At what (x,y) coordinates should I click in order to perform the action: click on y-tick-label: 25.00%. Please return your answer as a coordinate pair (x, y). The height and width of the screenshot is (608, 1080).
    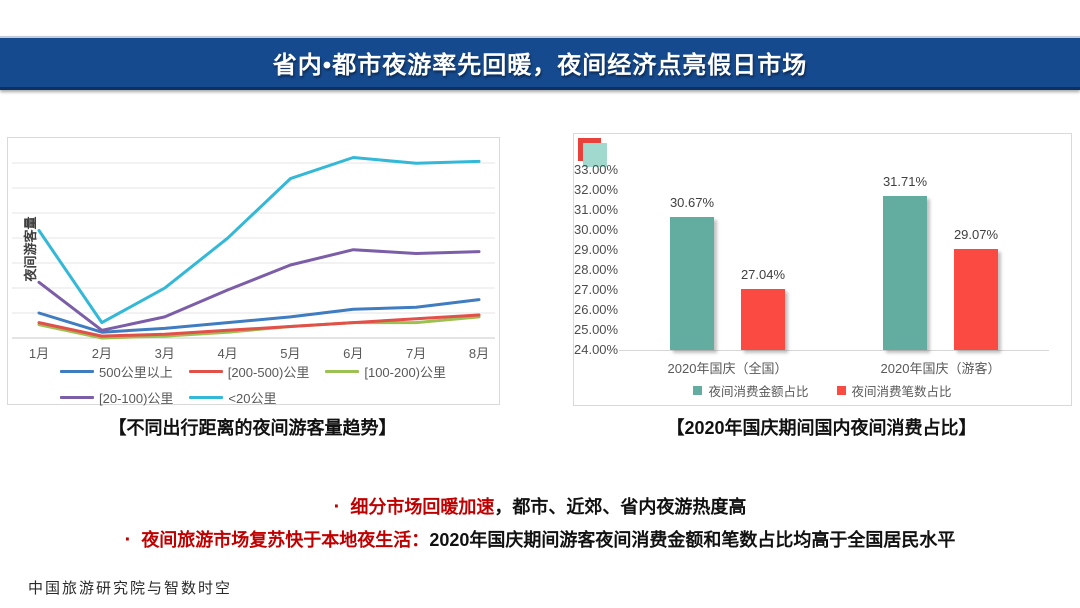
    Looking at the image, I should click on (596, 329).